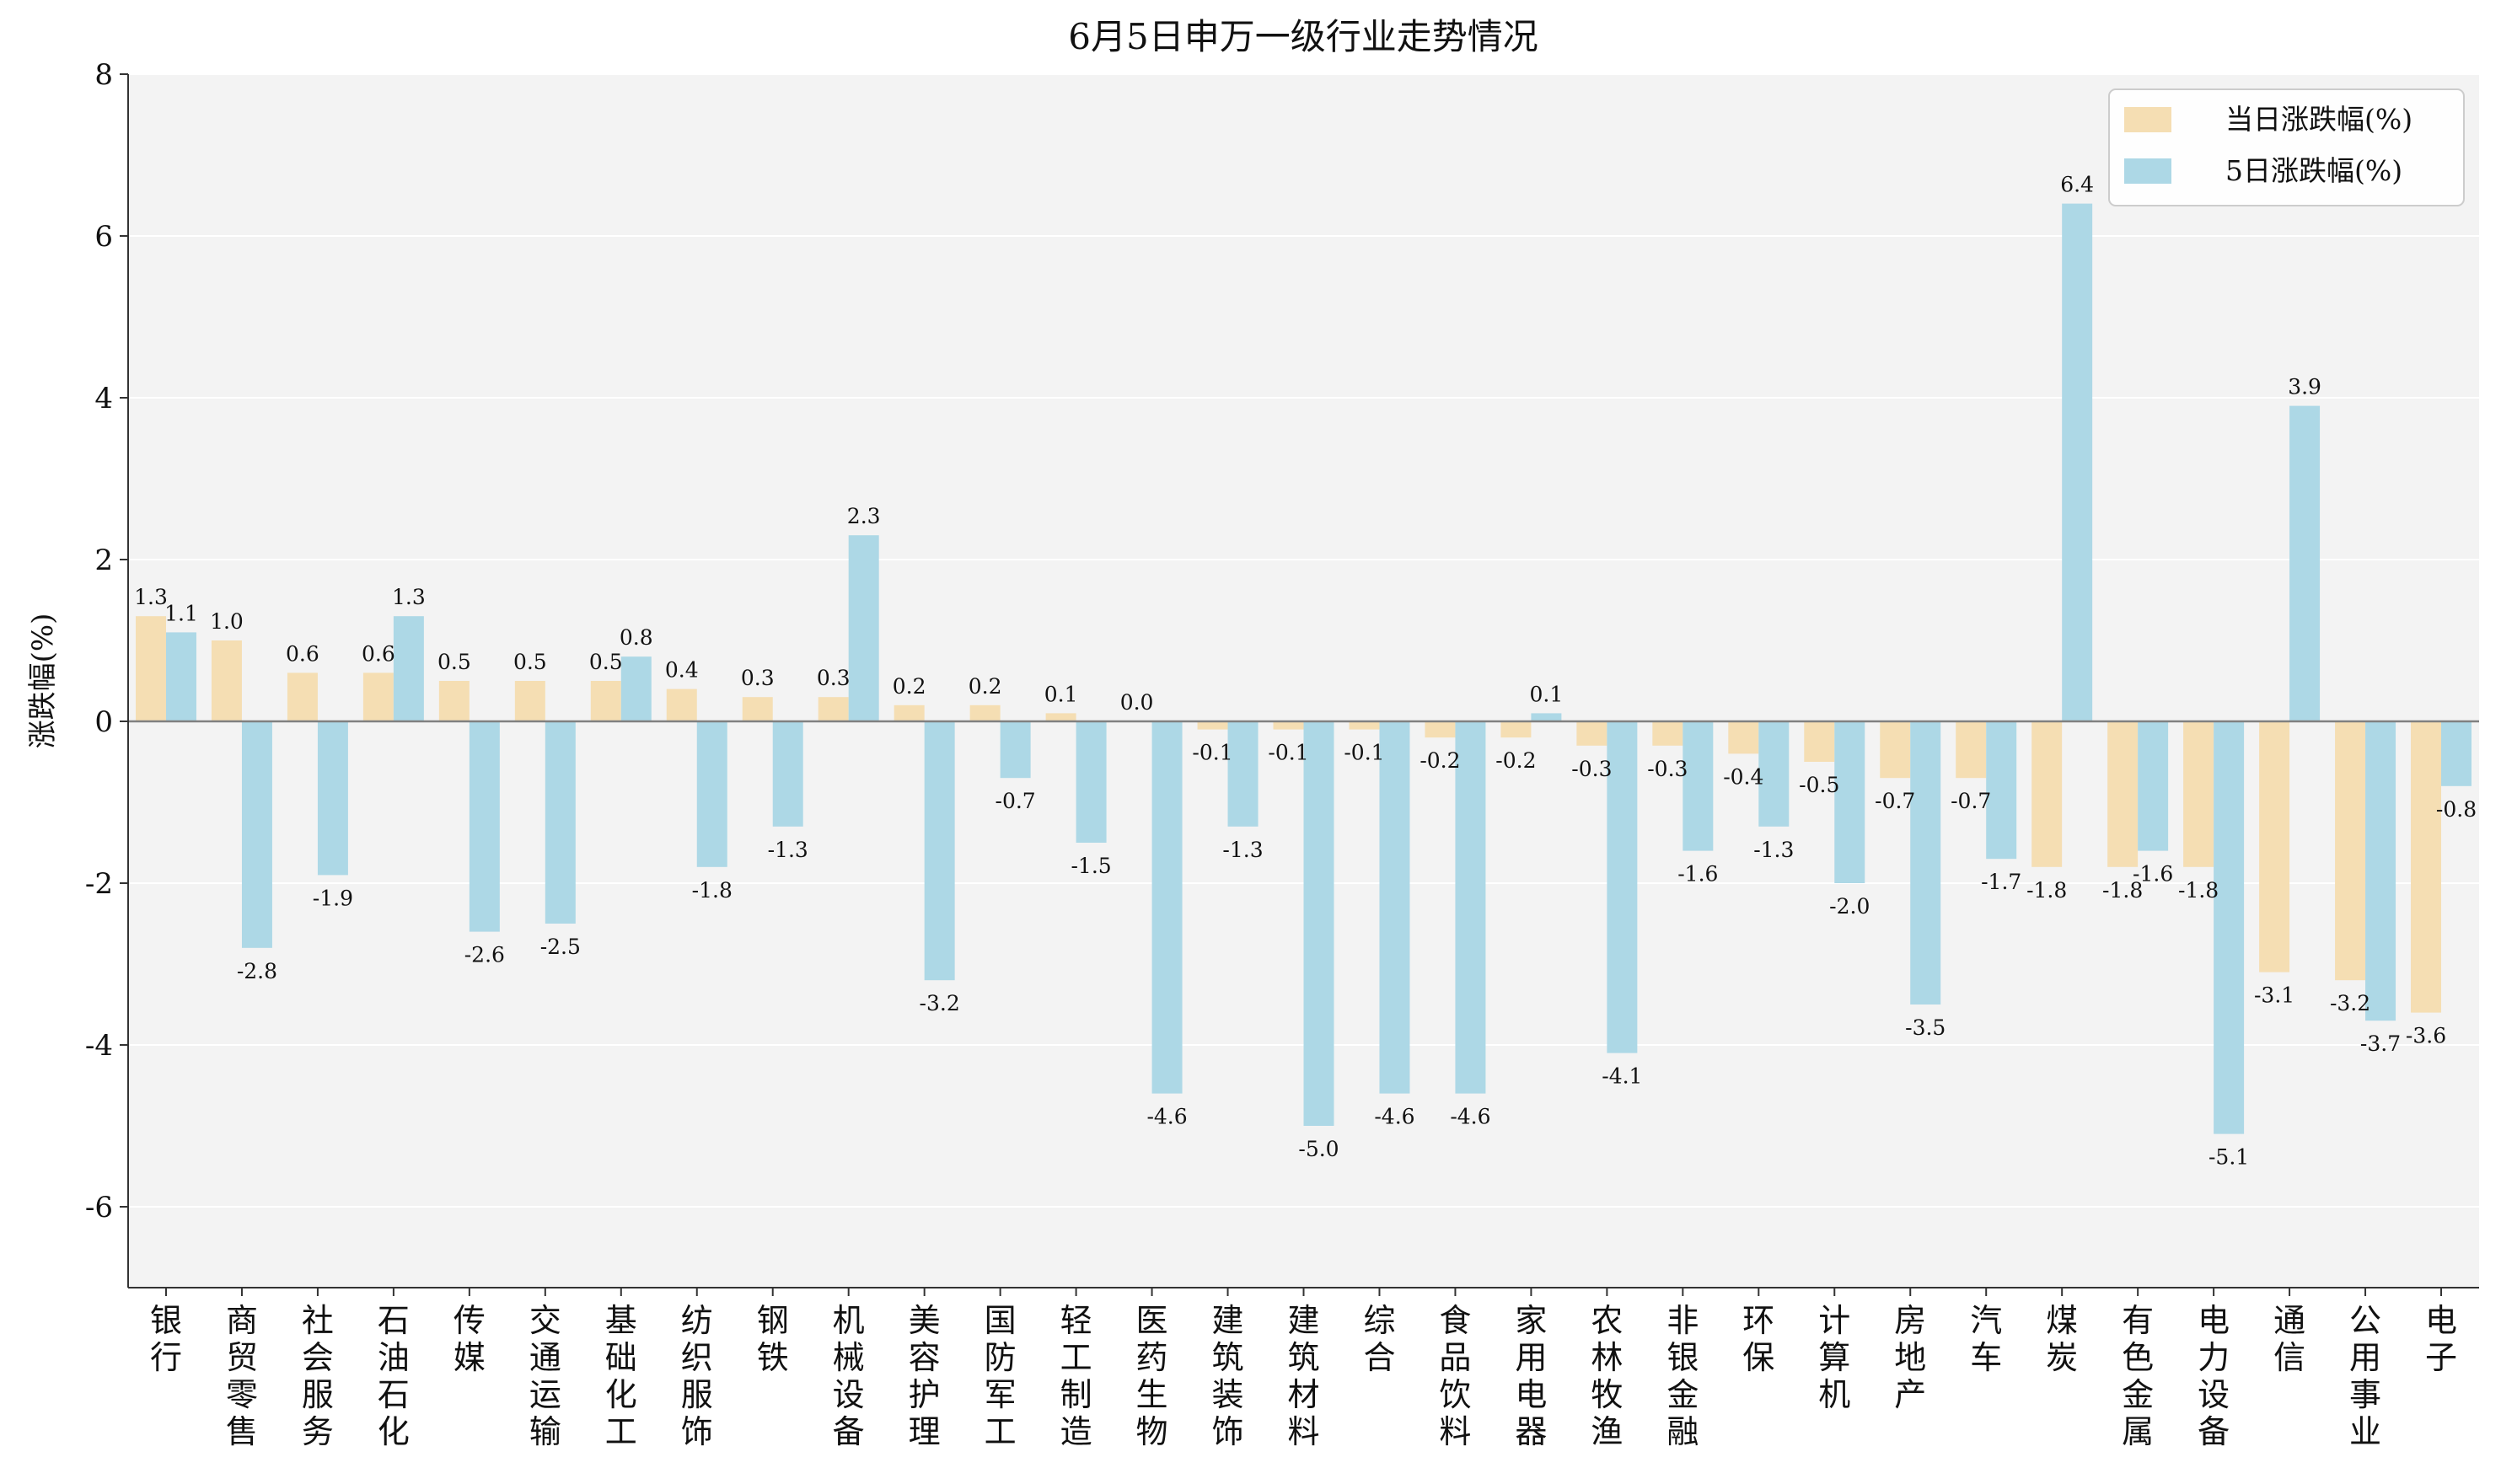  Describe the element at coordinates (1758, 1339) in the screenshot. I see `x-tick-label: 环保` at that location.